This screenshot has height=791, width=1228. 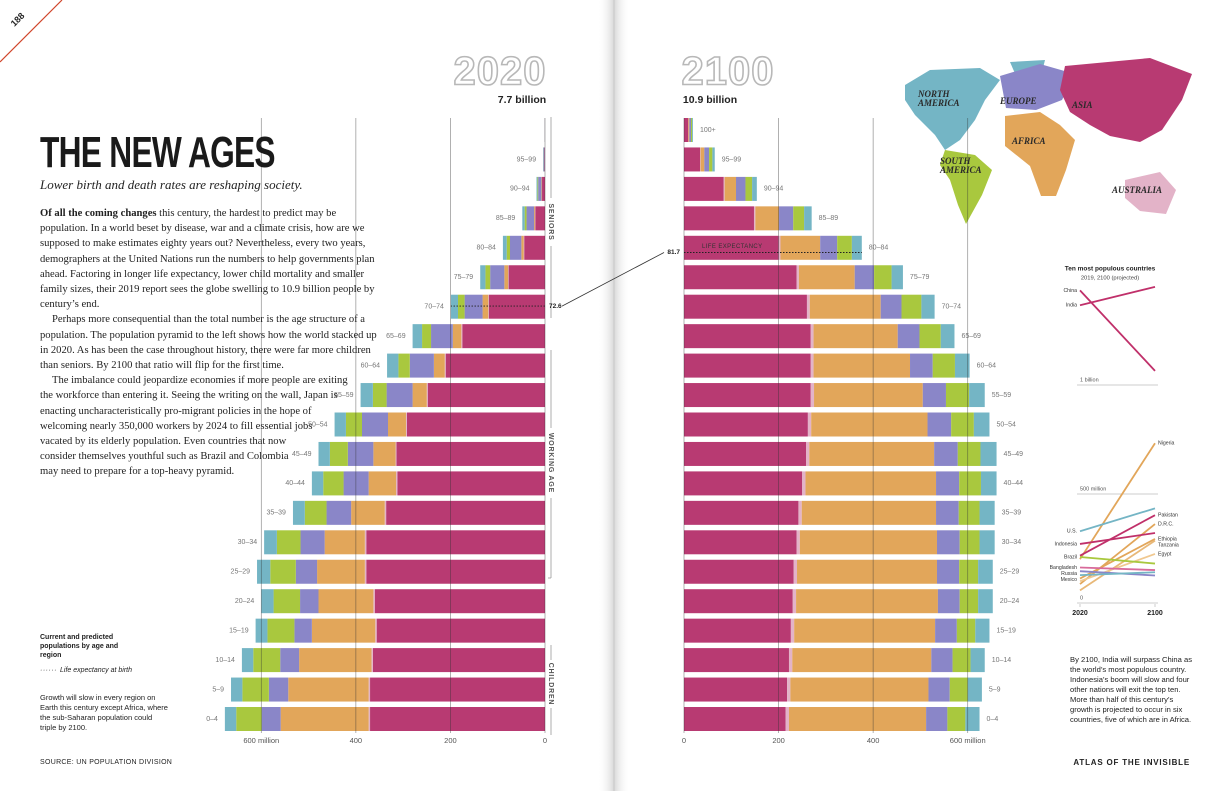 What do you see at coordinates (98, 213) in the screenshot?
I see `lead-in: Of all the coming changes` at bounding box center [98, 213].